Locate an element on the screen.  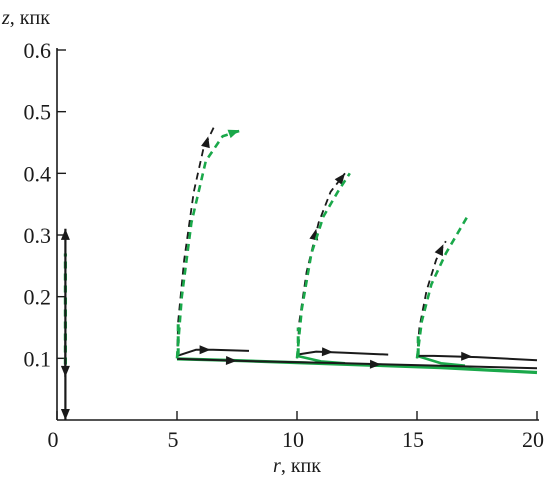
y-axis-var: z is located at coordinates (5, 18).